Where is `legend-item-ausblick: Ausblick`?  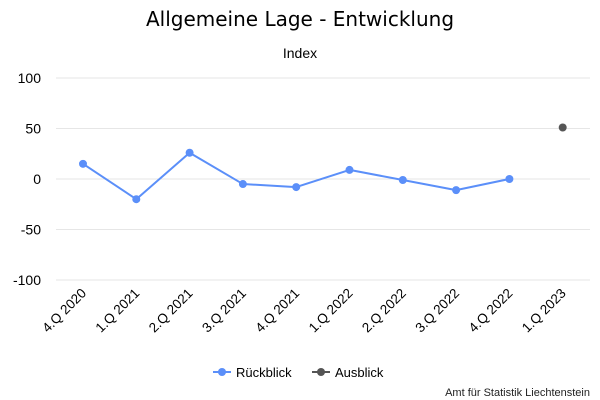
legend-item-ausblick: Ausblick is located at coordinates (348, 372).